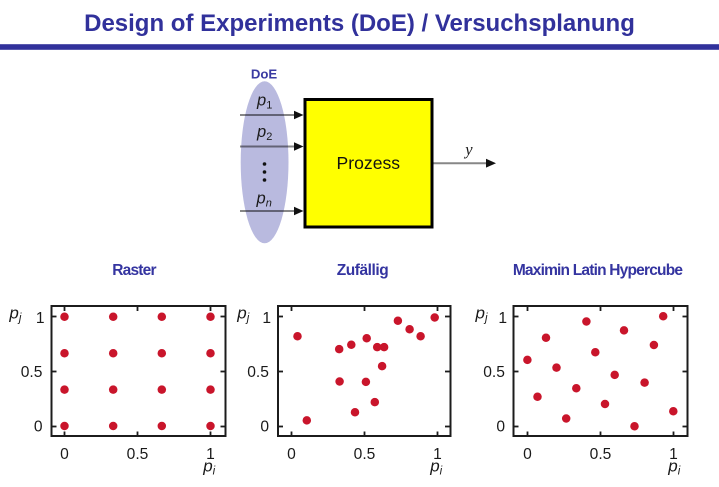 The height and width of the screenshot is (487, 719). Describe the element at coordinates (134, 270) in the screenshot. I see `svg-text: Raster` at that location.